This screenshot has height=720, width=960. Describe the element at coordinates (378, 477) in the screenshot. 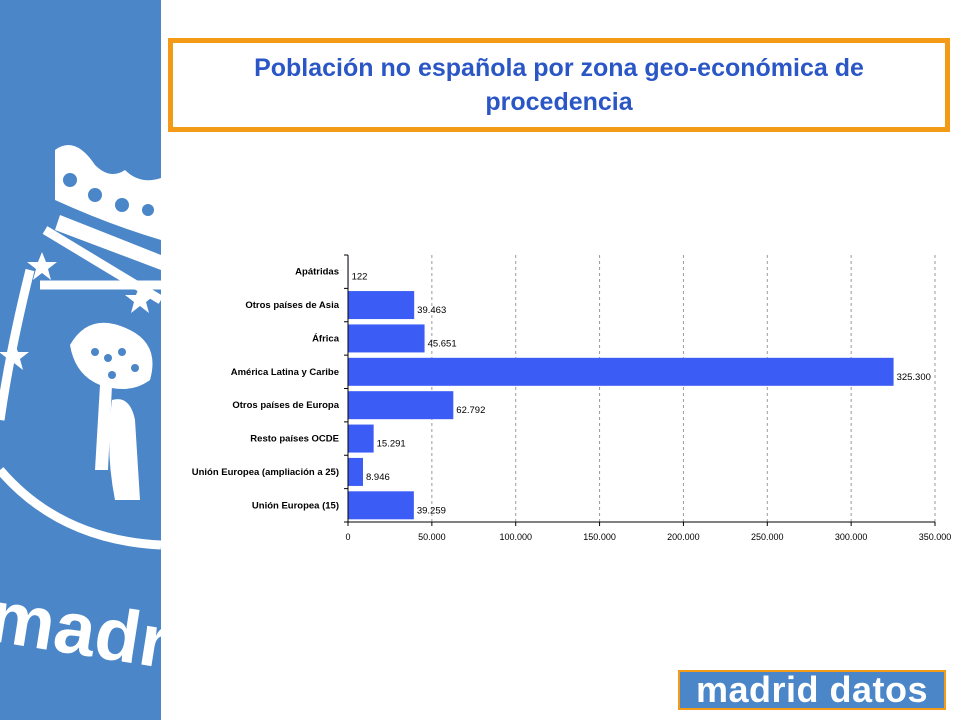

I see `data-label: 8.946` at that location.